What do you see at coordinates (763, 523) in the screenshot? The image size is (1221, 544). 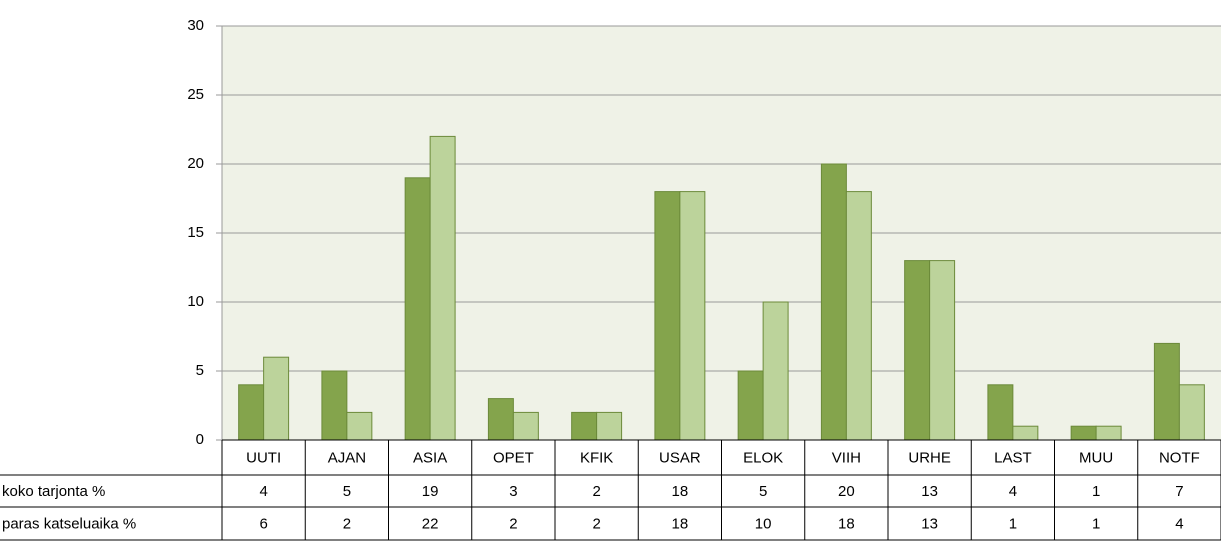 I see `table-value: 10` at bounding box center [763, 523].